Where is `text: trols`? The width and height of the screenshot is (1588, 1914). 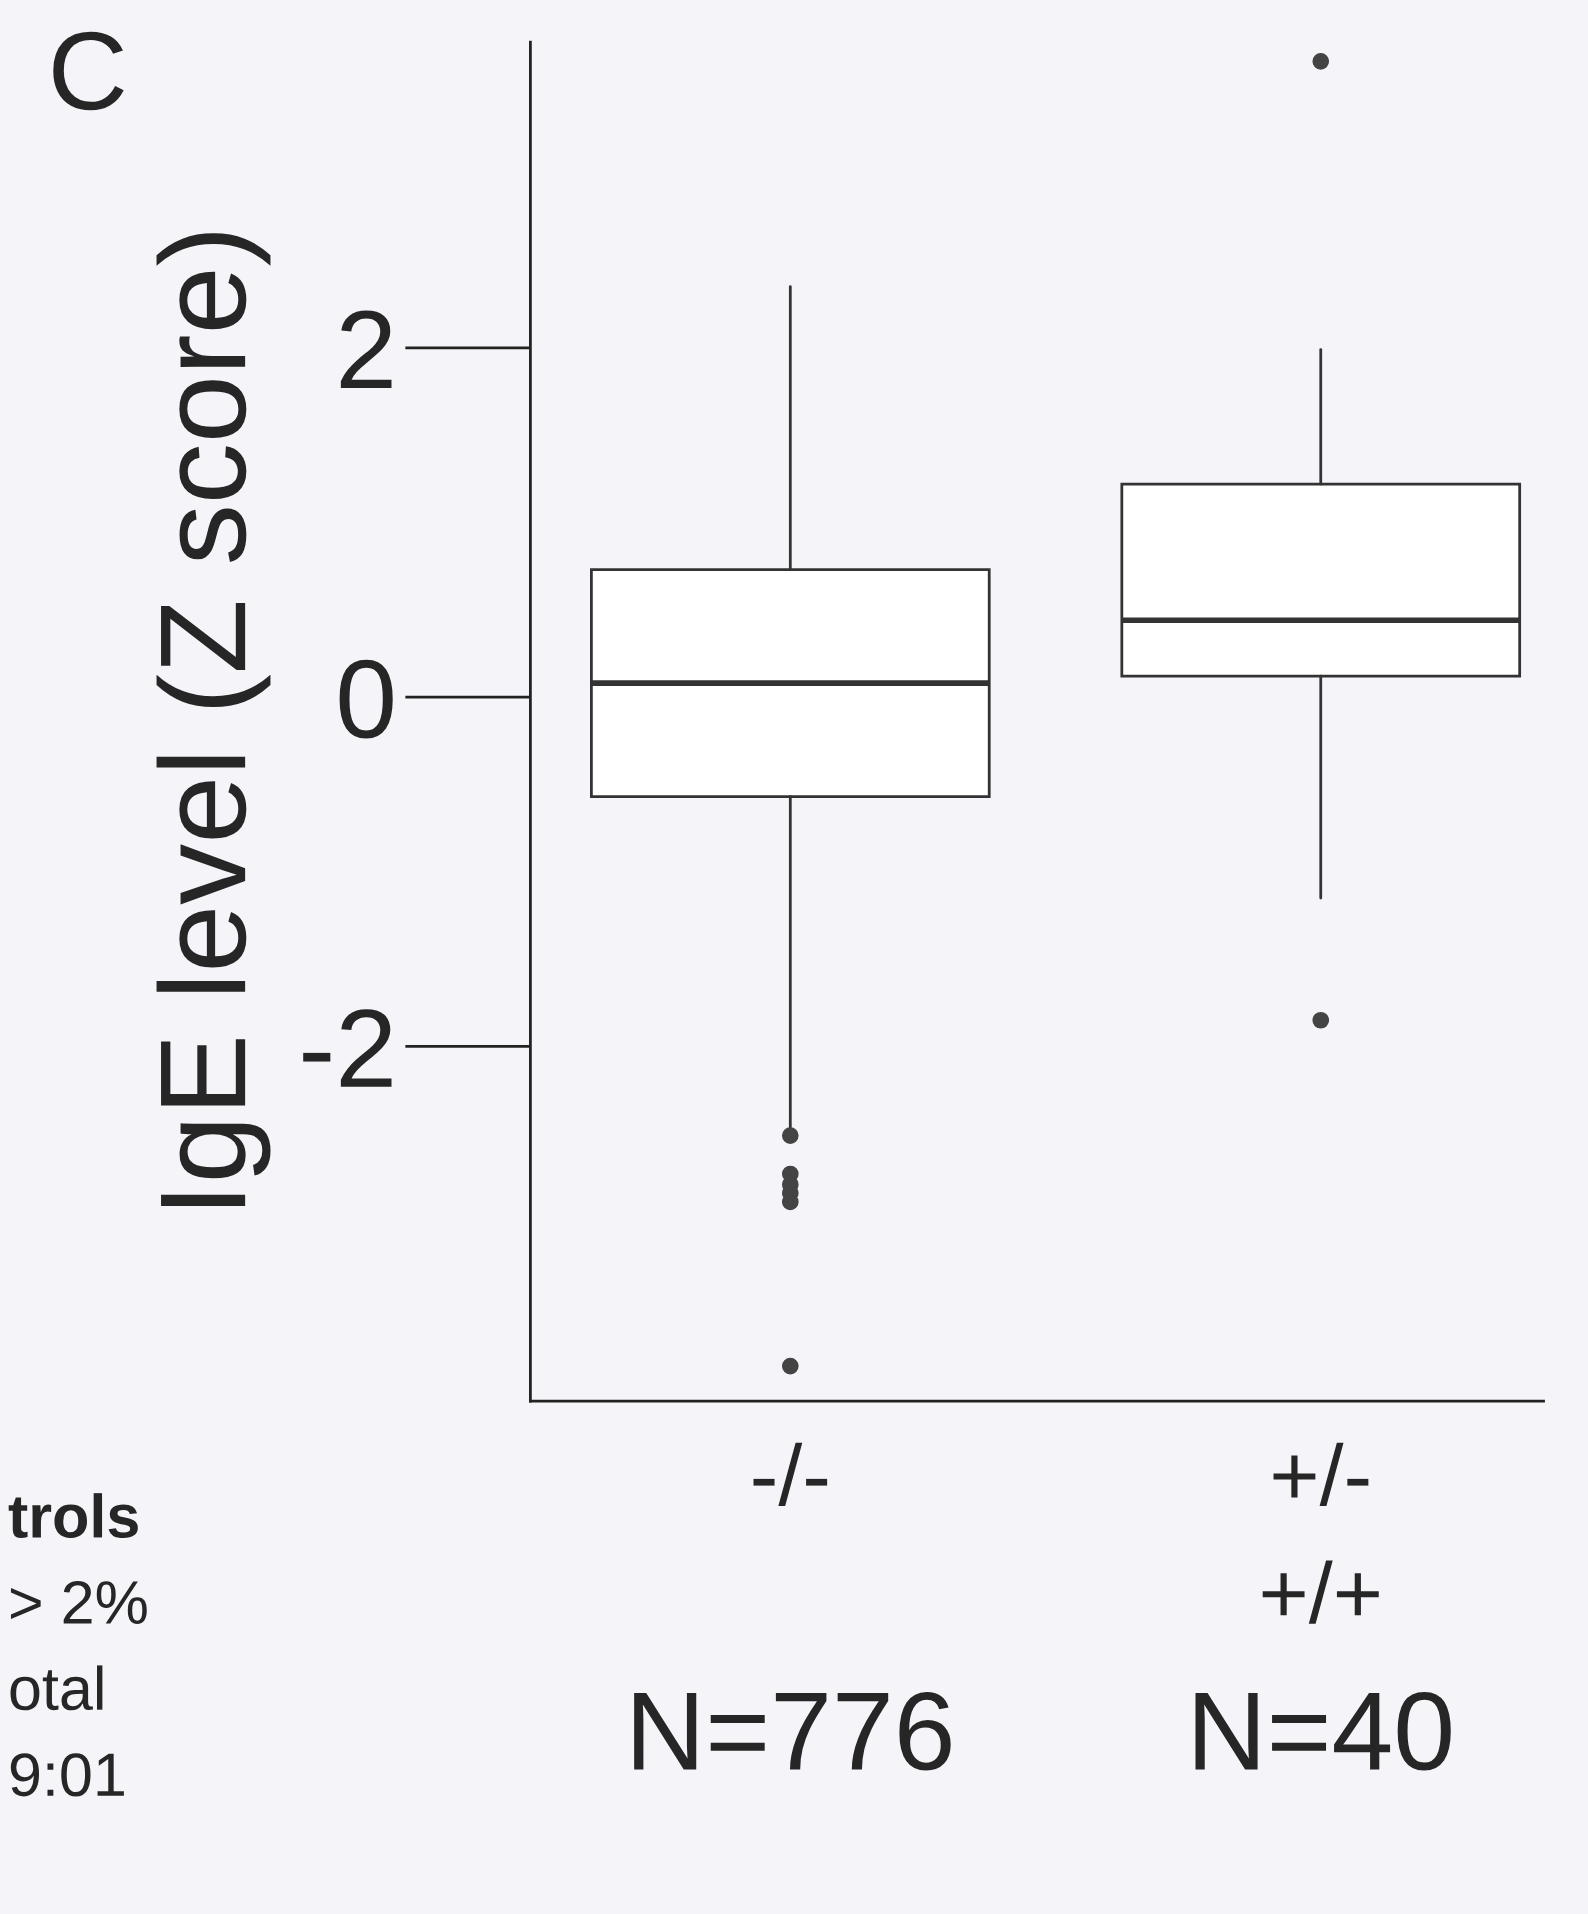
text: trols is located at coordinates (73, 1516).